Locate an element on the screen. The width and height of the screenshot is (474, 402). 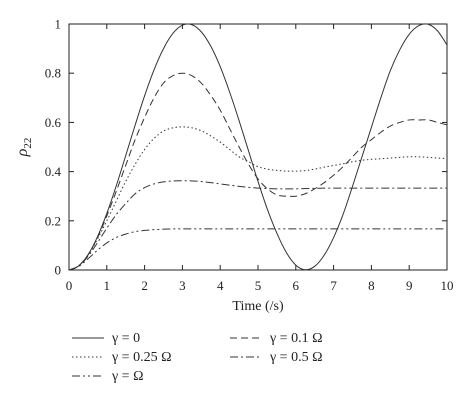
y-axis-label: ρ22 is located at coordinates (24, 148).